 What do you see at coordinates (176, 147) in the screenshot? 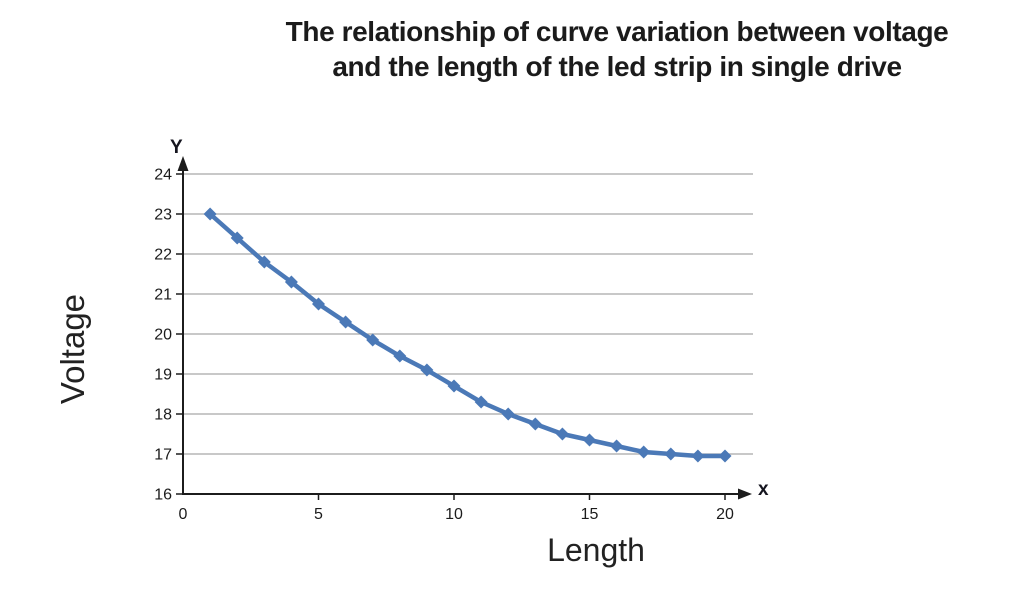
I see `y-axis-arrow-label: Y` at bounding box center [176, 147].